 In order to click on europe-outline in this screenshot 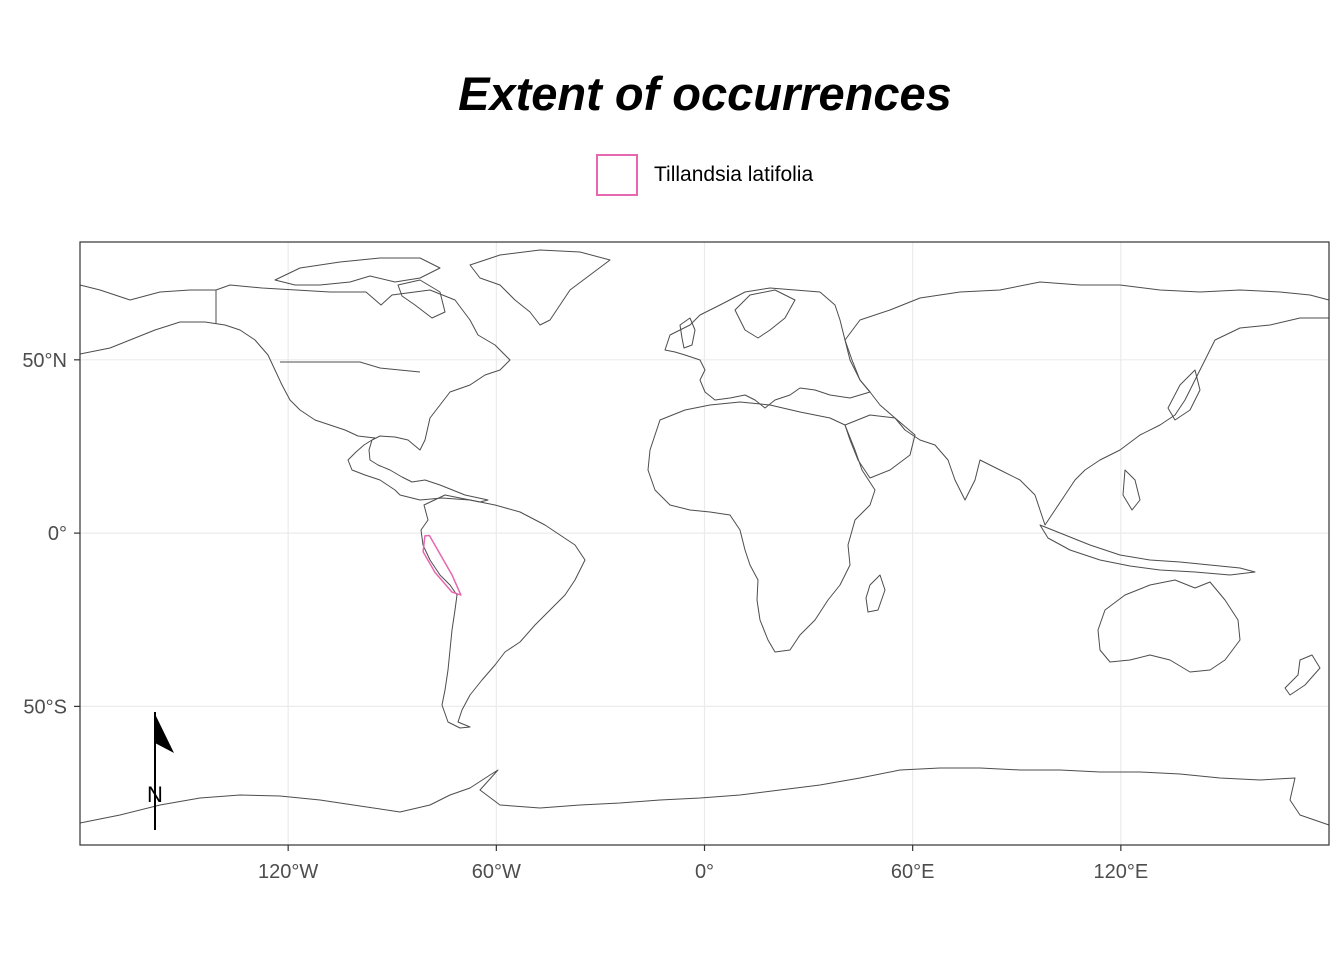, I will do `click(767, 348)`.